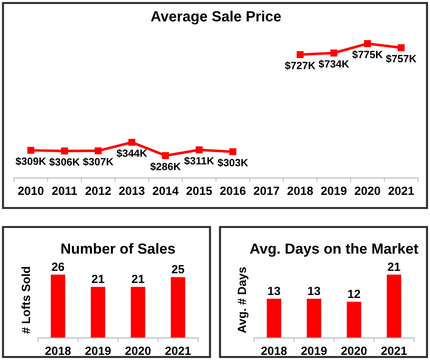  Describe the element at coordinates (199, 161) in the screenshot. I see `data-label: $311K` at that location.